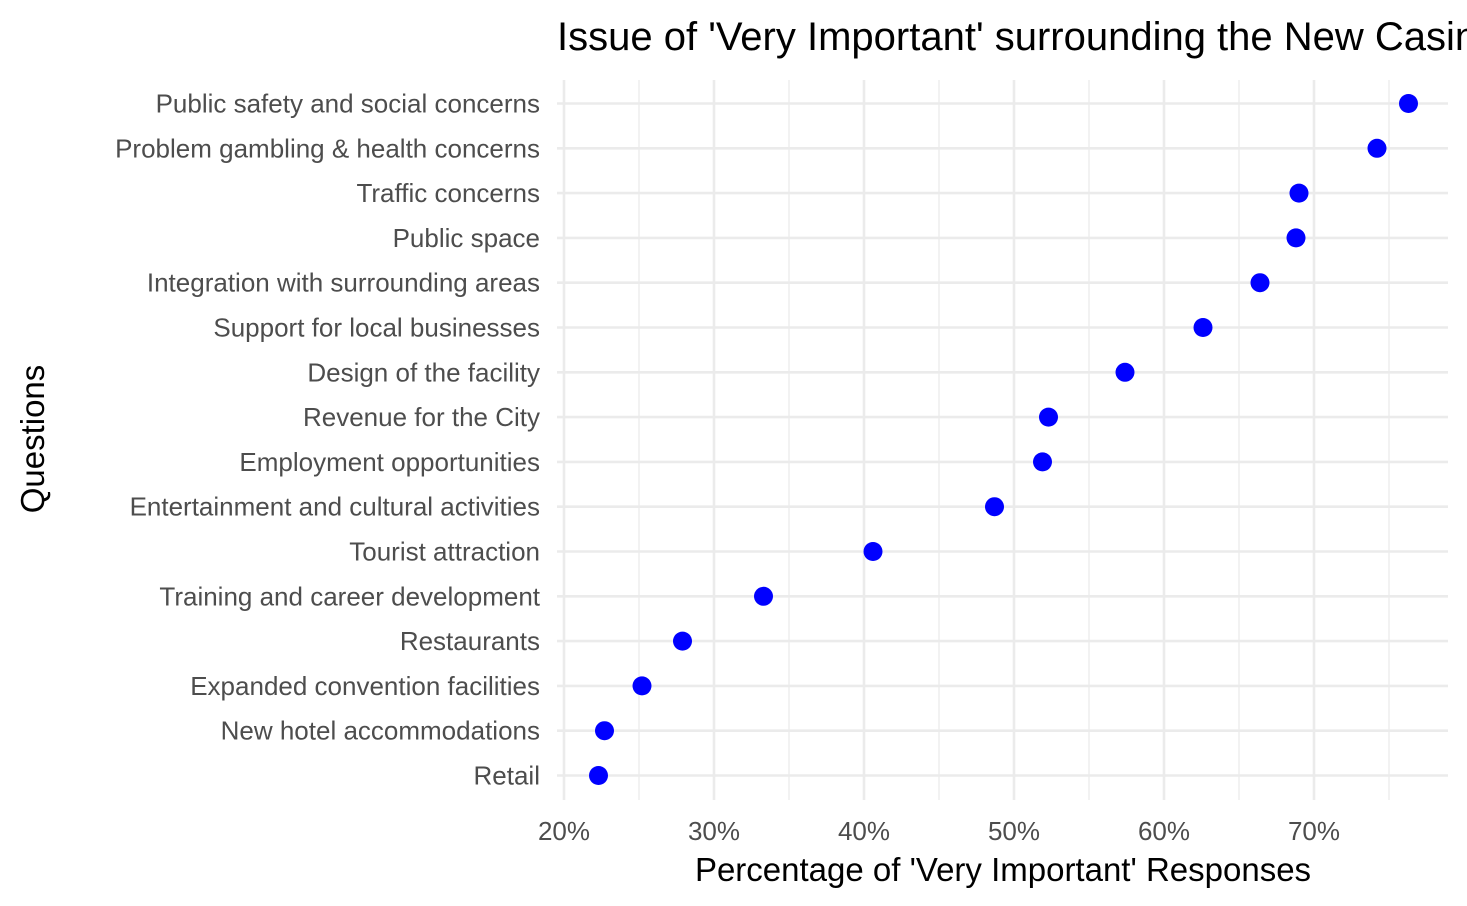 The width and height of the screenshot is (1467, 906). Describe the element at coordinates (335, 507) in the screenshot. I see `y-tick-label: Entertainment and cultural activities` at that location.